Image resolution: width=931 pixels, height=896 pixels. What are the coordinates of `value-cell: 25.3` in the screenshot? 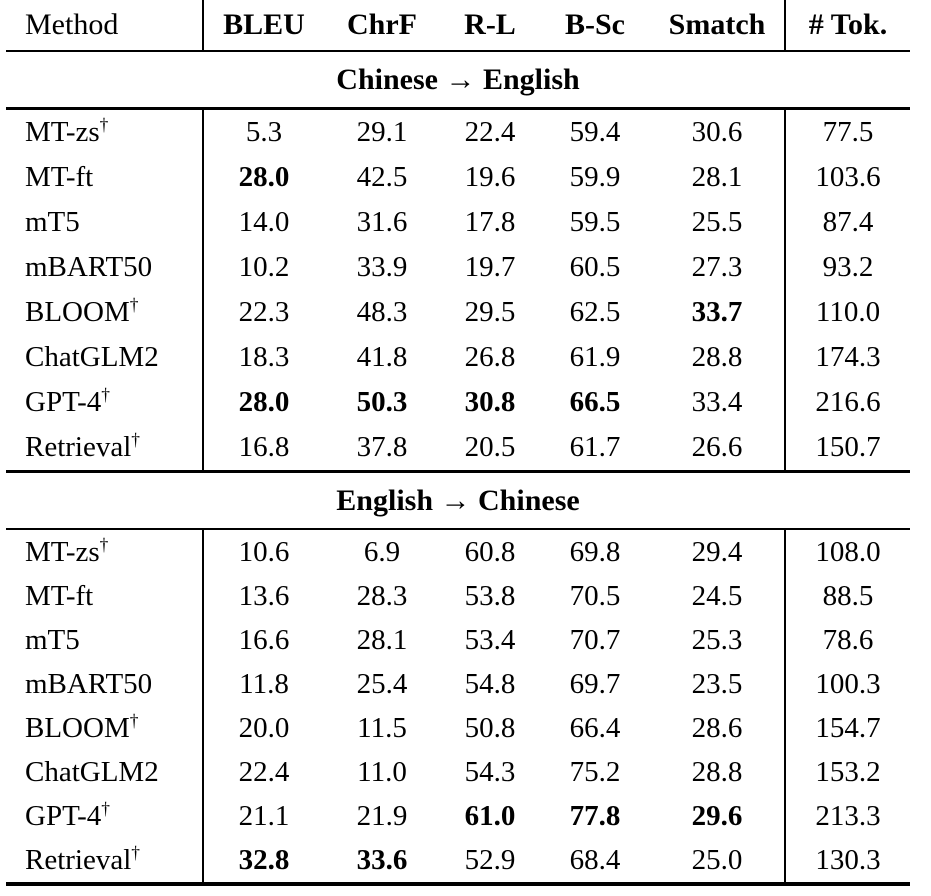 It's located at (717, 639).